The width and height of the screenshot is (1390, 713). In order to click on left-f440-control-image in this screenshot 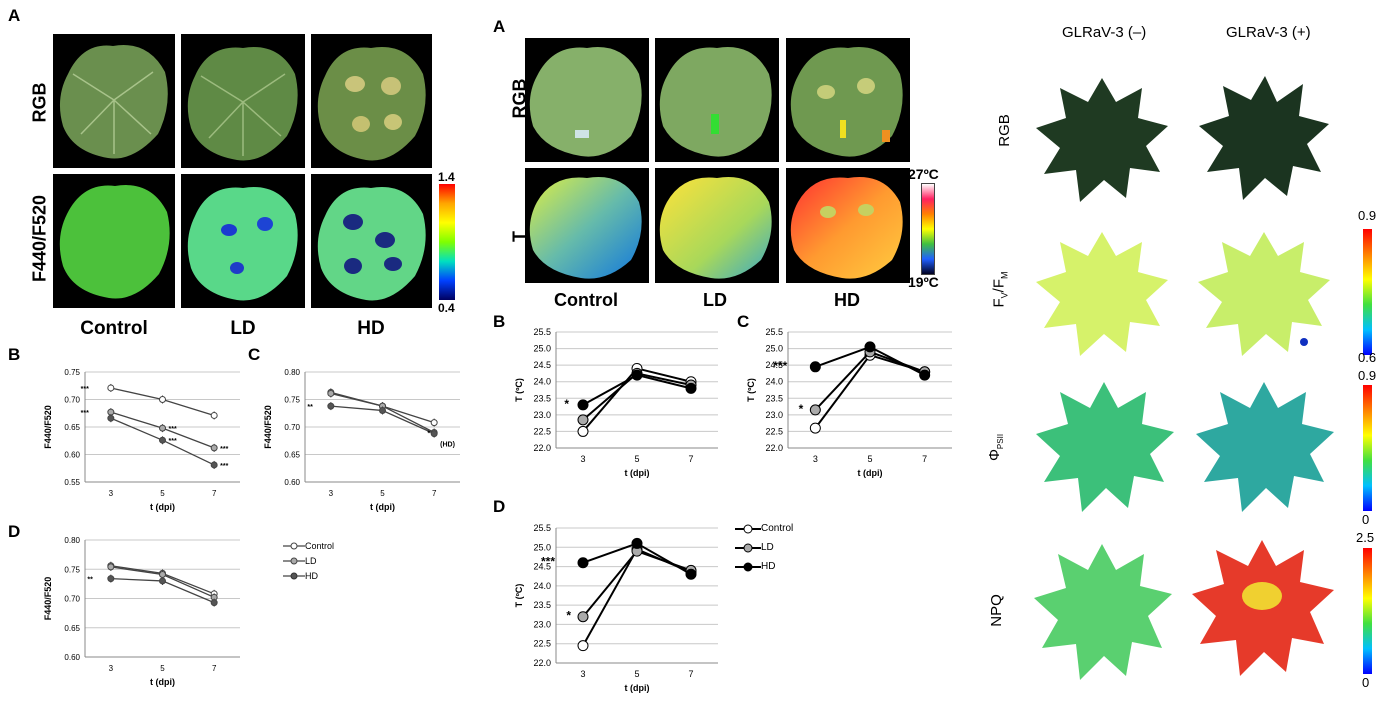, I will do `click(114, 241)`.